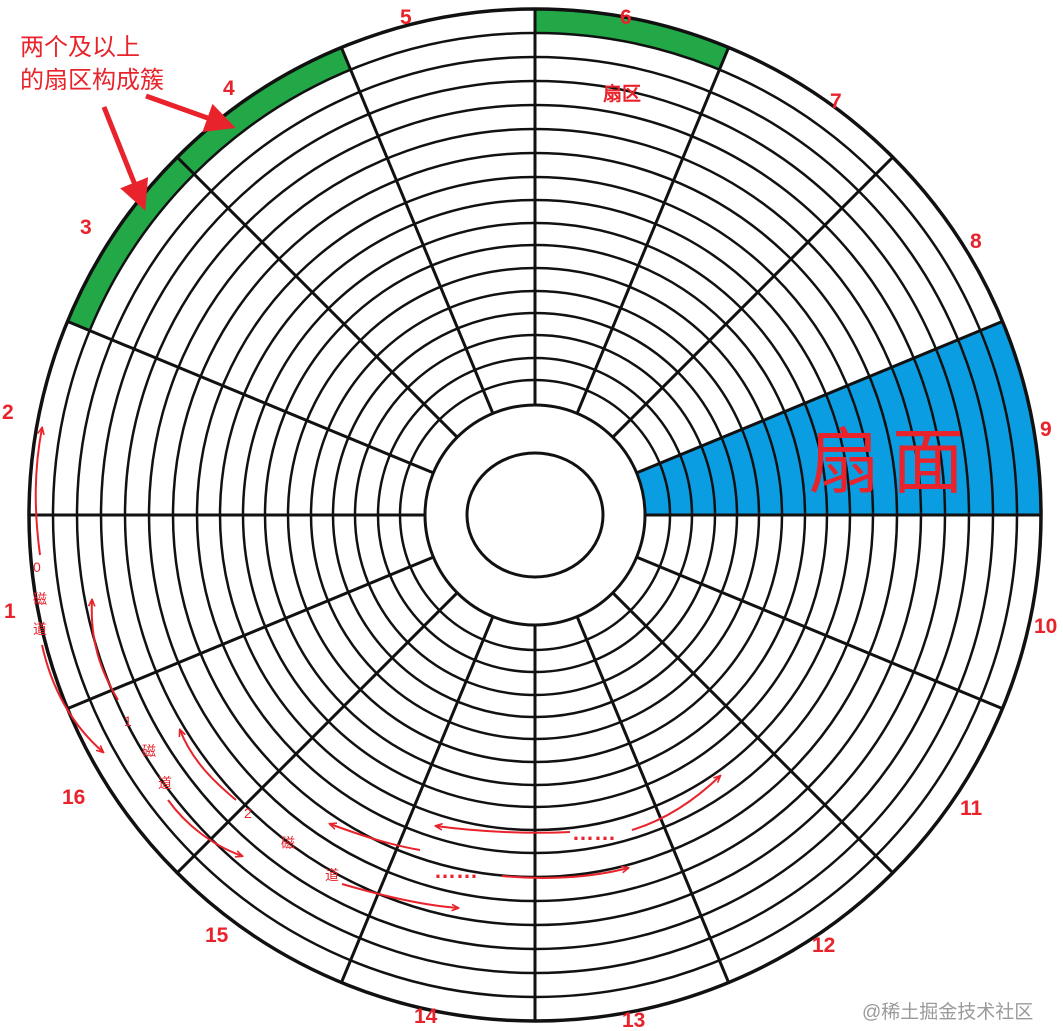 The height and width of the screenshot is (1031, 1063). I want to click on hub-inner, so click(535, 515).